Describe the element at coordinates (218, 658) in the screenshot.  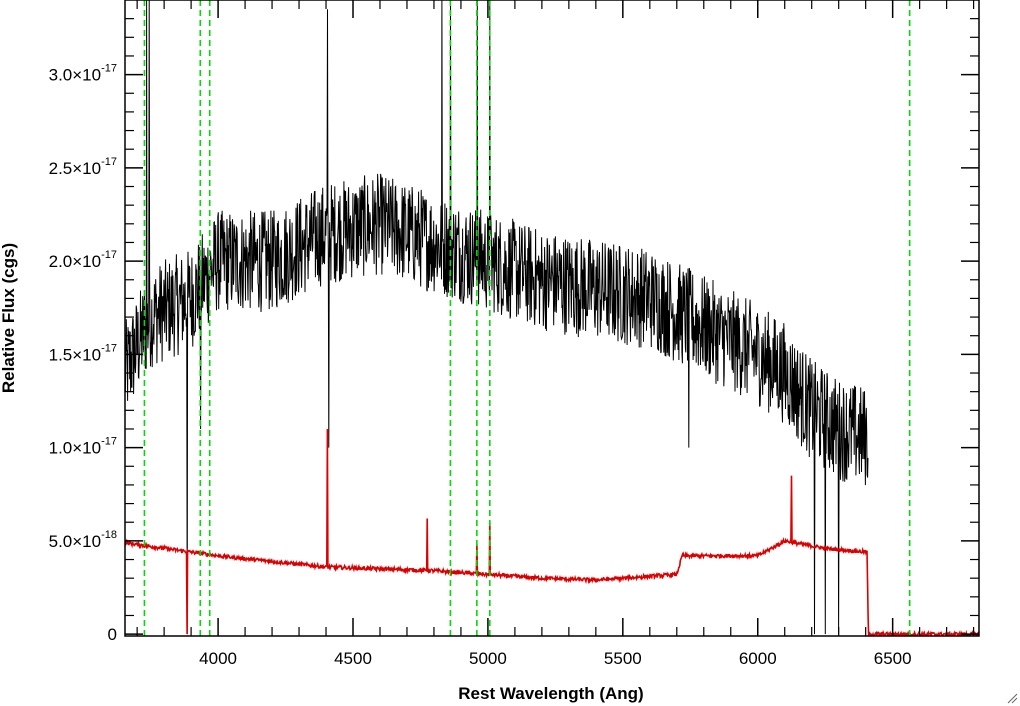
I see `x-tick-label: 4000` at that location.